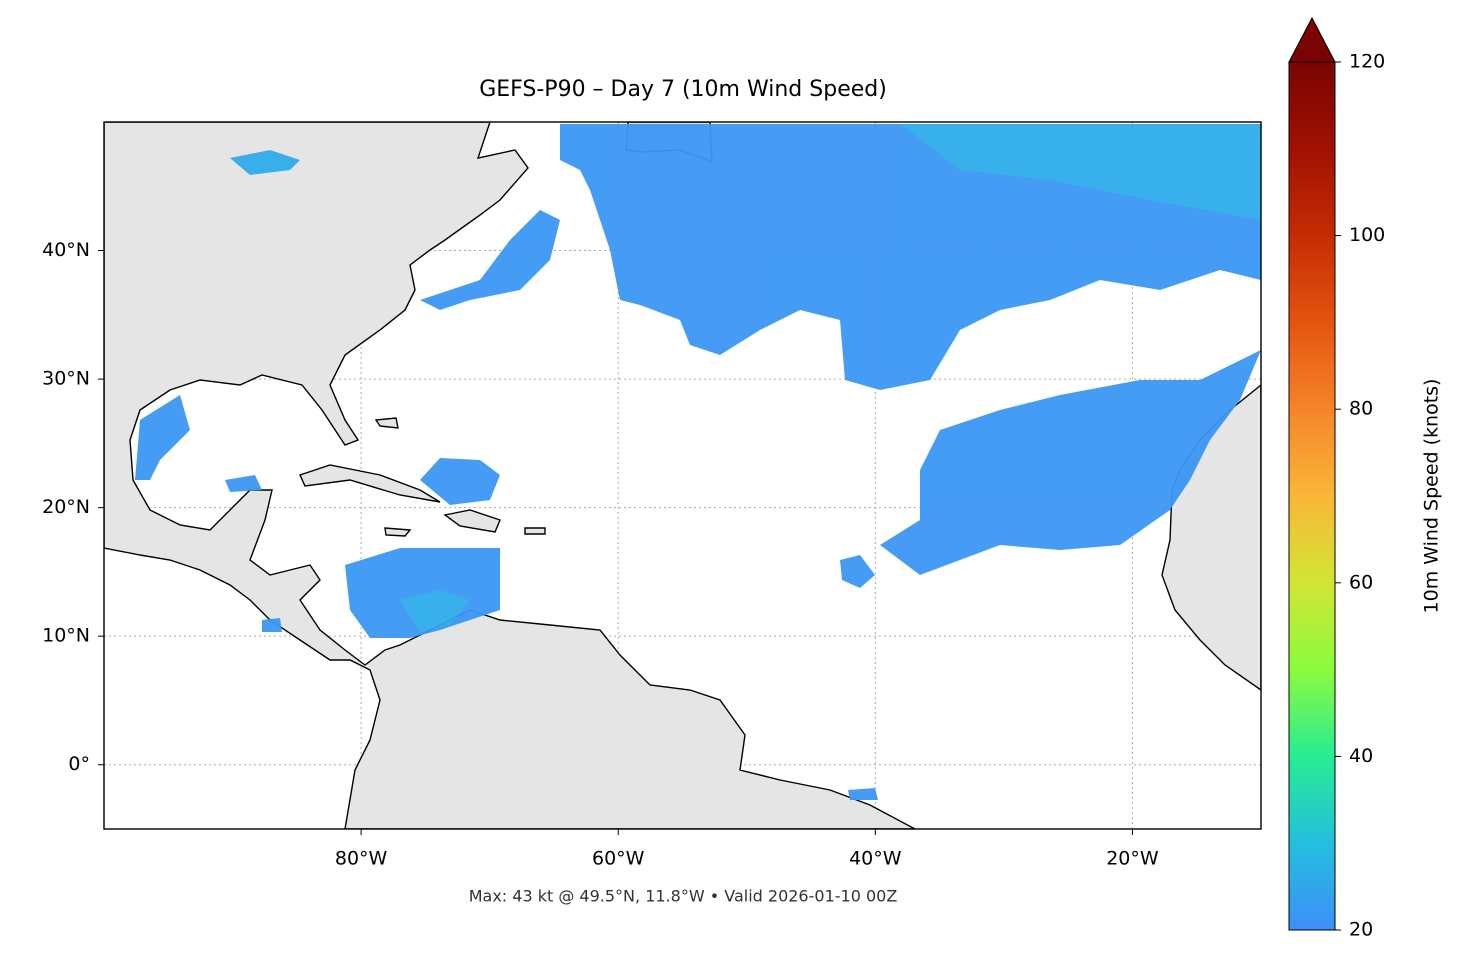  What do you see at coordinates (1132, 859) in the screenshot?
I see `x-tick-label: 20°W` at bounding box center [1132, 859].